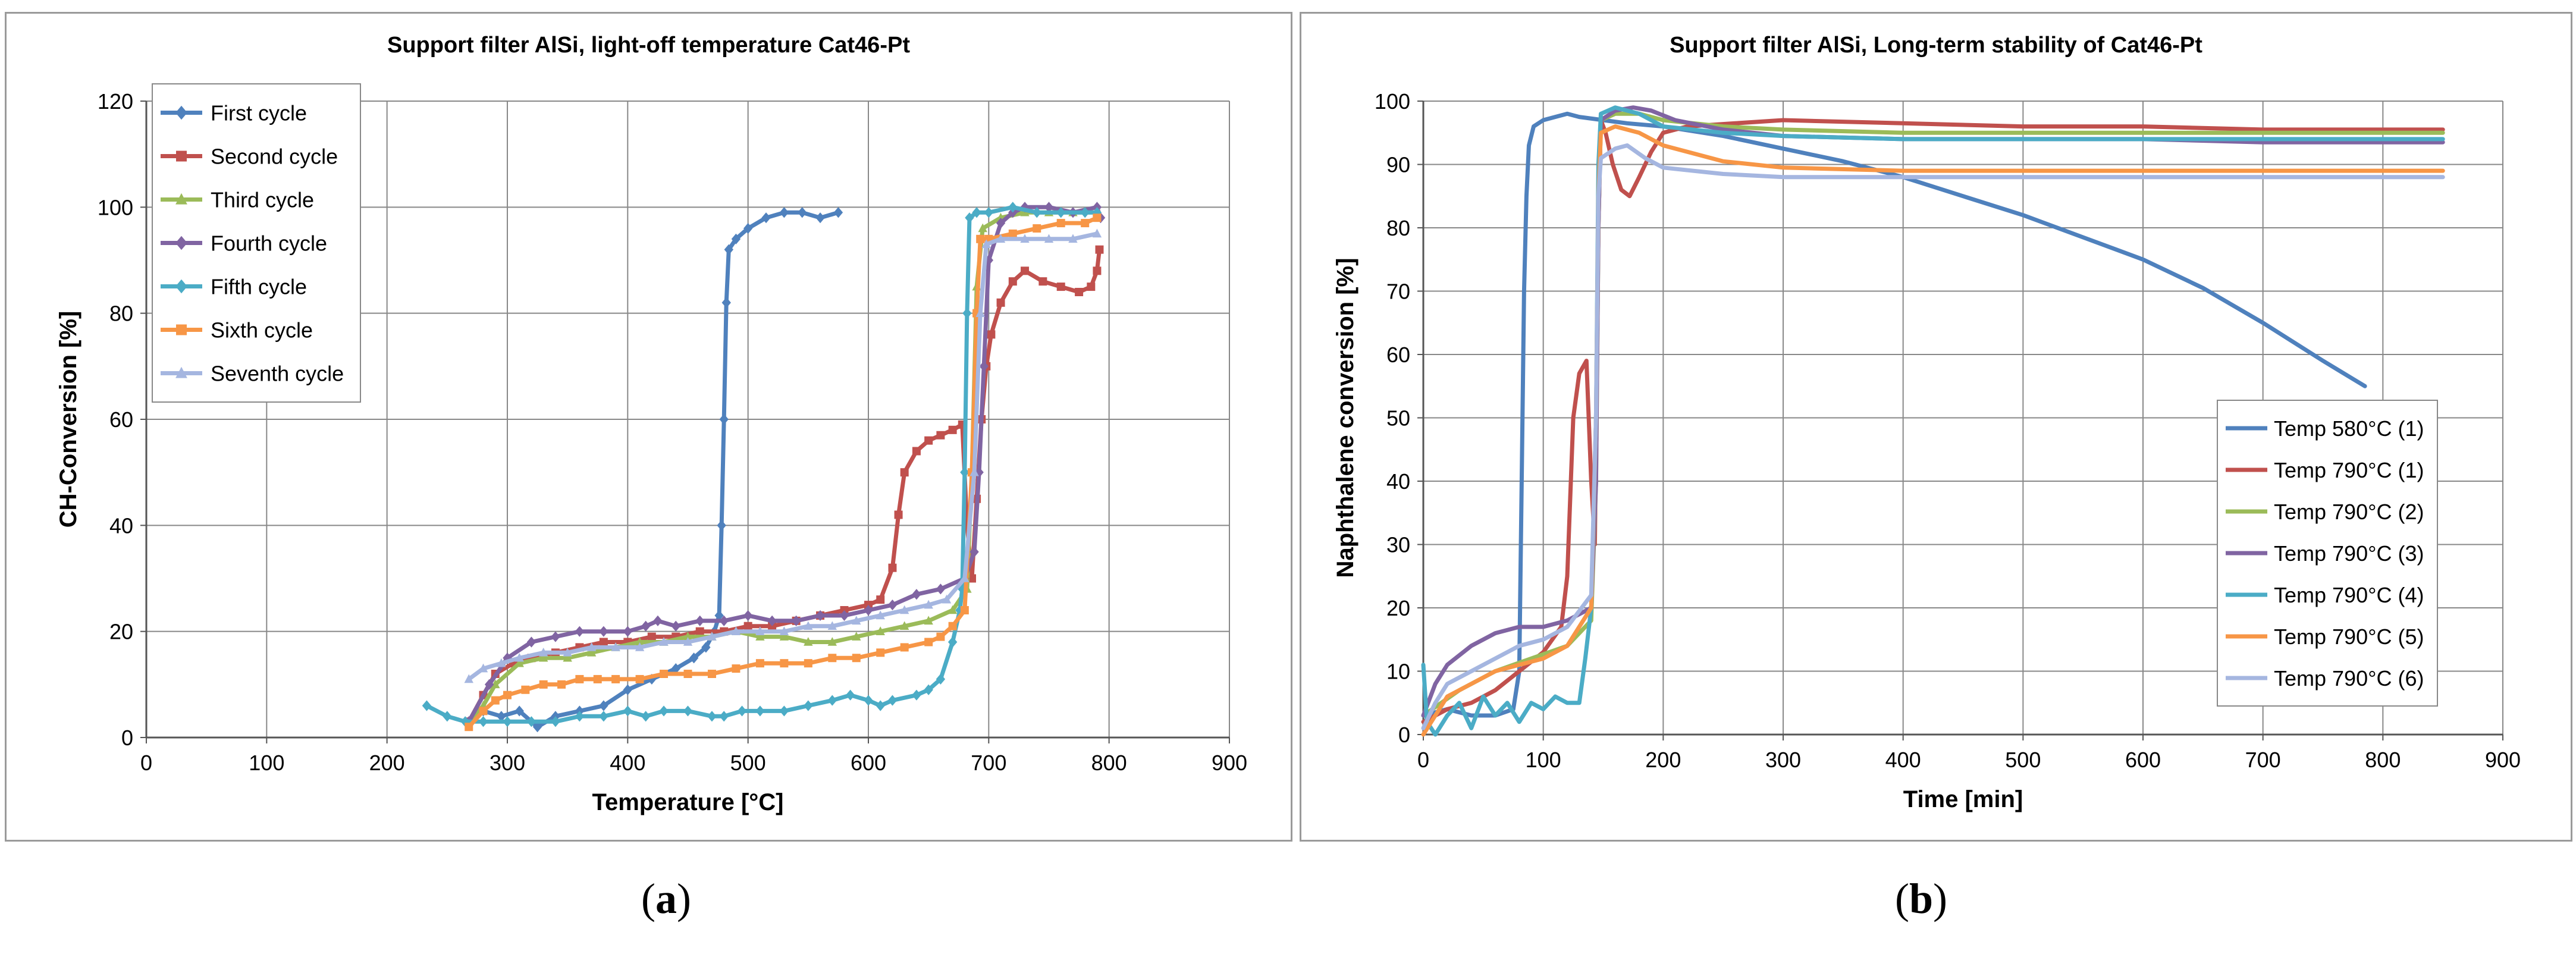  Describe the element at coordinates (1920, 898) in the screenshot. I see `caption-b: (b)` at that location.